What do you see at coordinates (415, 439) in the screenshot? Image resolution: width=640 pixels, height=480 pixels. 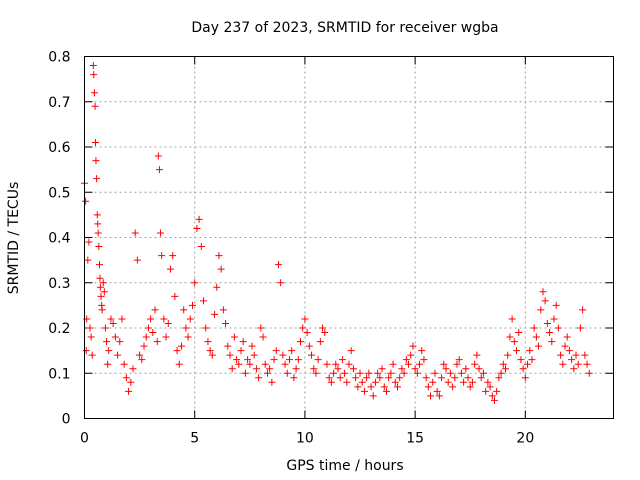 I see `x-tick-label: 15` at bounding box center [415, 439].